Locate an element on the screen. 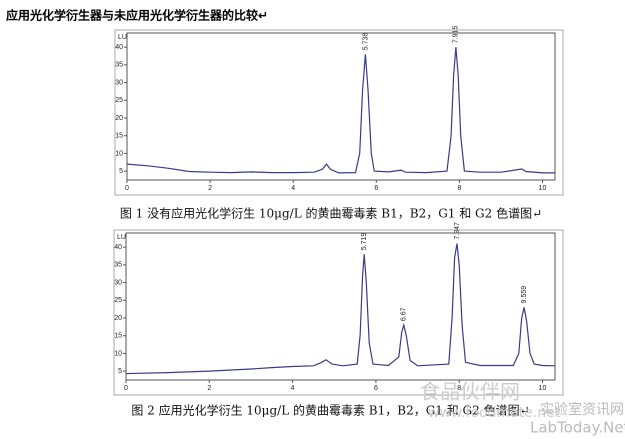  heading: 应用光化学衍生器与未应用光化学衍生器的比较↵ is located at coordinates (137, 15).